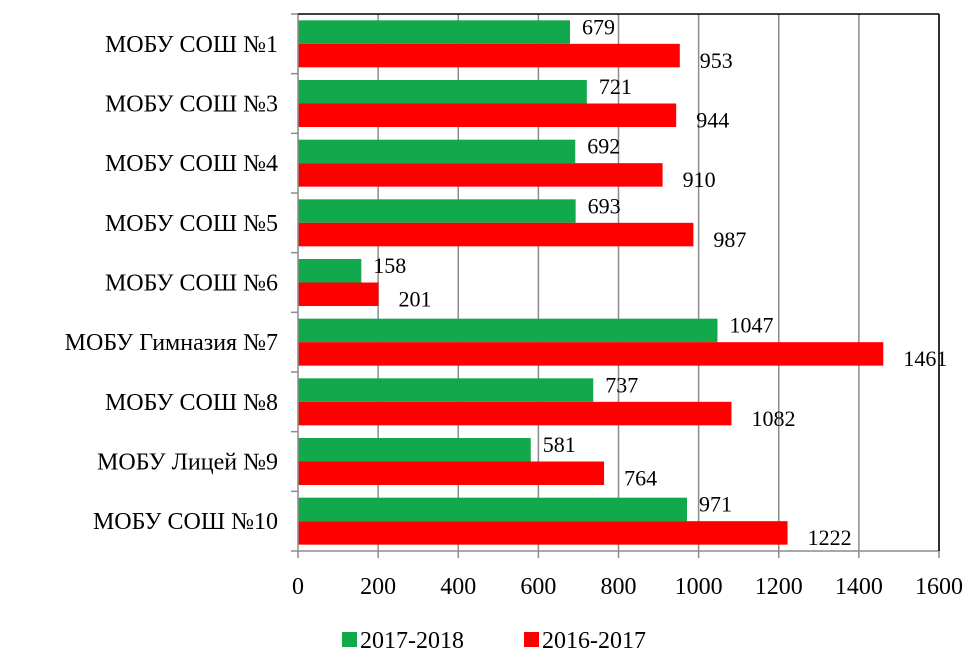  Describe the element at coordinates (751, 325) in the screenshot. I see `data-label: 1047` at that location.